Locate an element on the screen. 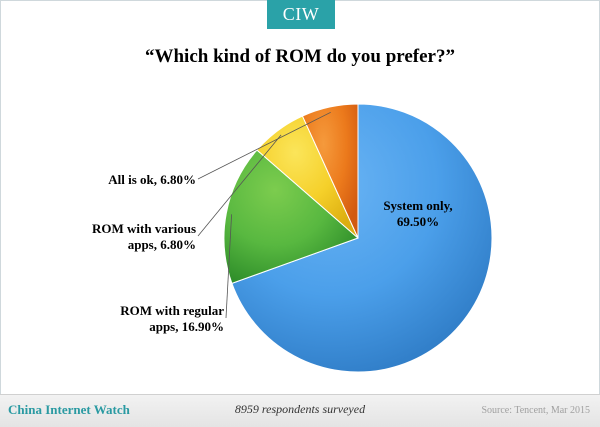 Image resolution: width=600 pixels, height=427 pixels. slice-label-4: All is ok, 6.80% is located at coordinates (152, 179).